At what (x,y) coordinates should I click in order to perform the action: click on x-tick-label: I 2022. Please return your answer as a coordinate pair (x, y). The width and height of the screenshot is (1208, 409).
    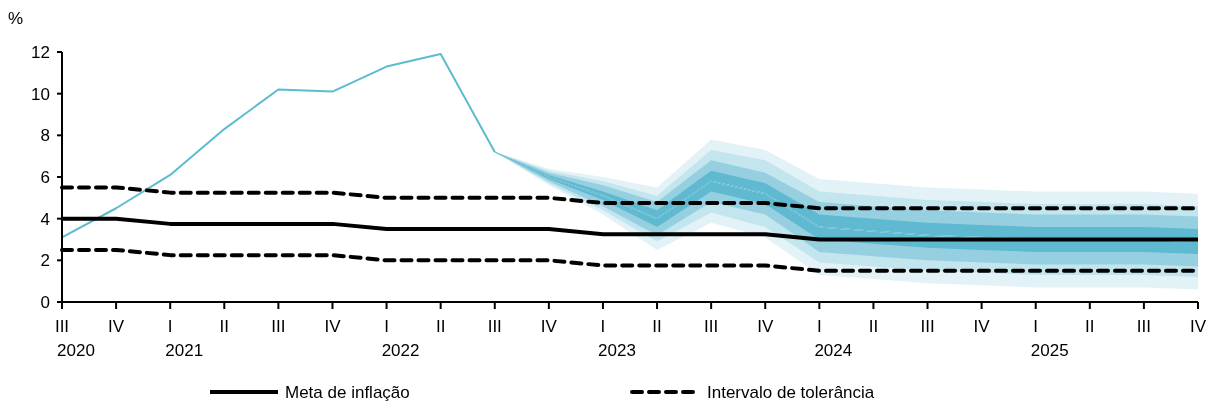
    Looking at the image, I should click on (400, 338).